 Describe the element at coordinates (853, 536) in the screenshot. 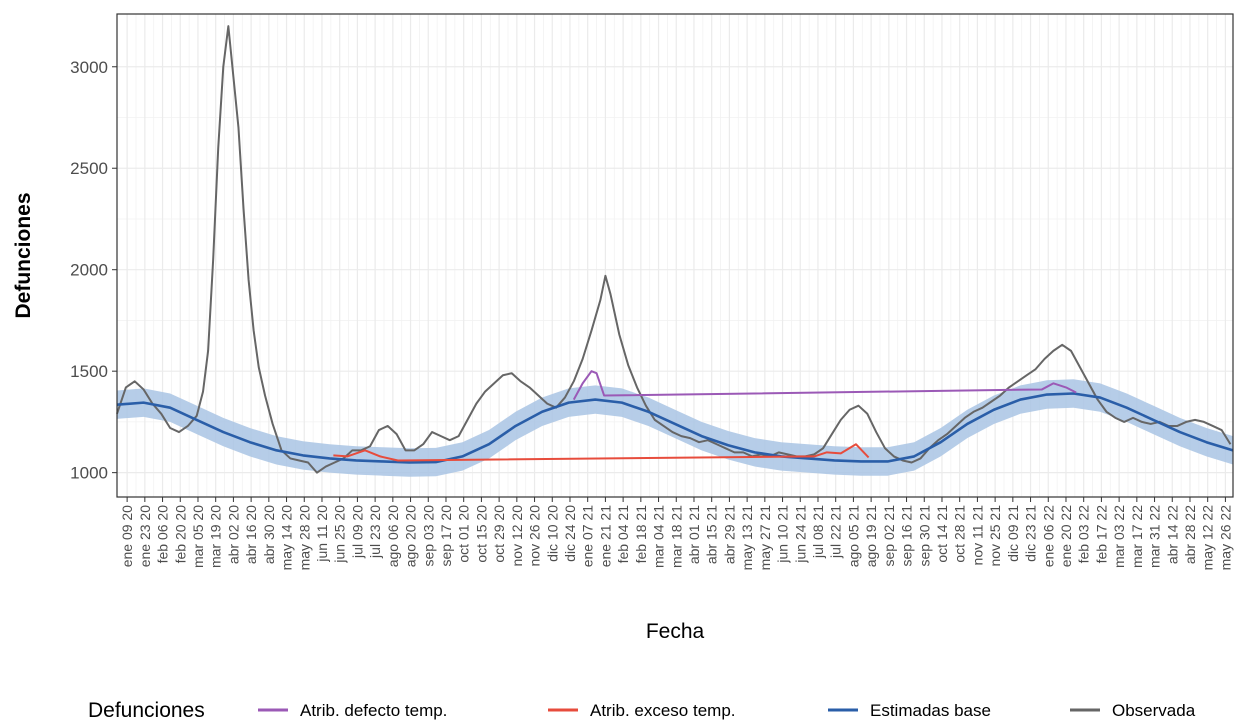

I see `x-tick-label: ago 05 21` at that location.